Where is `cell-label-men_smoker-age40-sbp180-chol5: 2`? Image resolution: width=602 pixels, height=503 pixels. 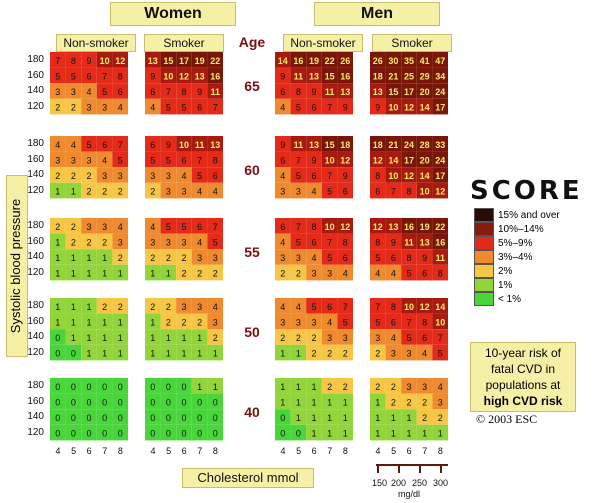
cell-label-men_smoker-age40-sbp180-chol5: 2 is located at coordinates (393, 387).